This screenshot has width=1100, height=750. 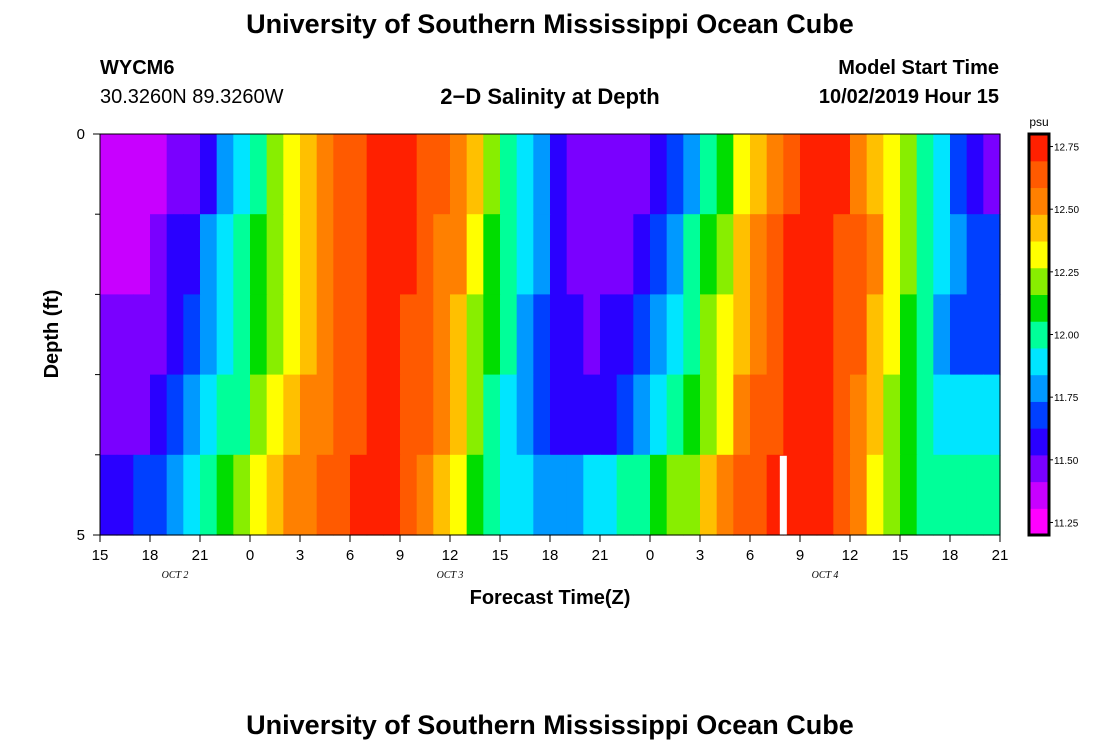 I want to click on colorbar-tick-label: 12.50, so click(x=1066, y=210).